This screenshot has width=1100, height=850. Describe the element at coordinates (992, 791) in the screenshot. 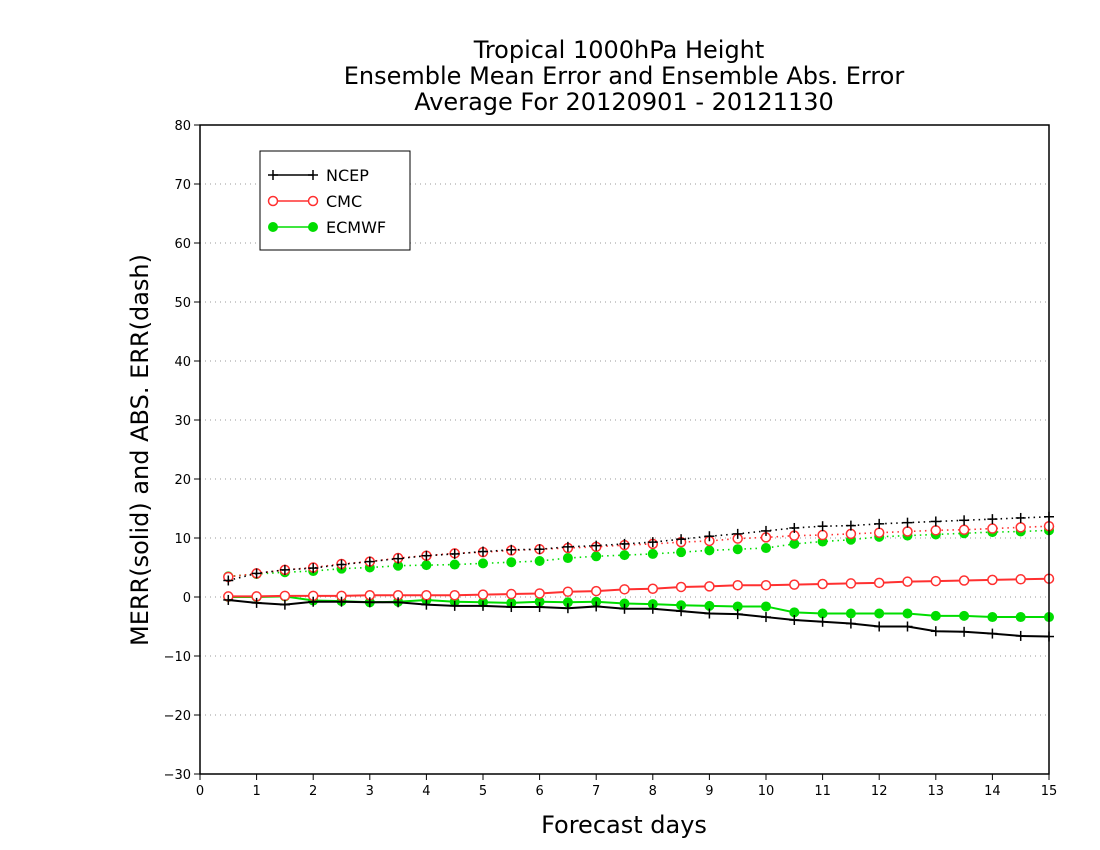

I see `x-tick-label: 14` at that location.